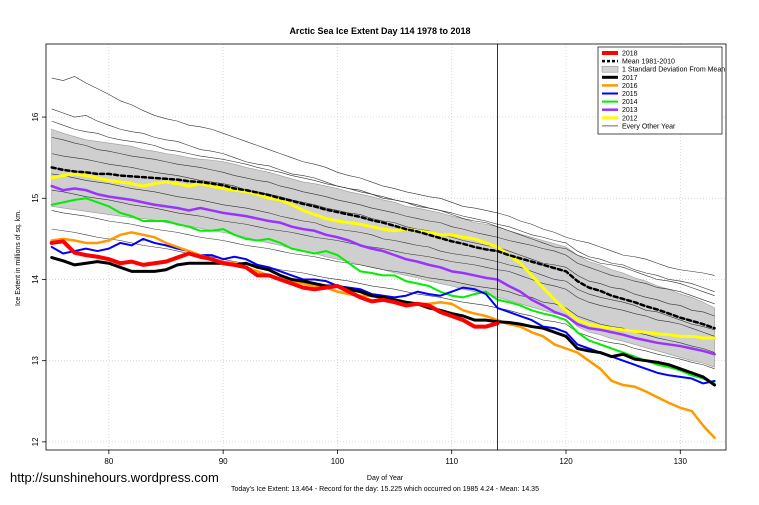 The image size is (759, 505). Describe the element at coordinates (385, 478) in the screenshot. I see `x-axis-label: Day of Year` at that location.